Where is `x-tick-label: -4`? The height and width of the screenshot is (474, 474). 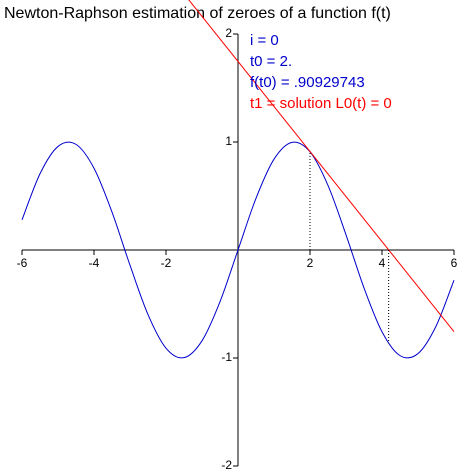 x-tick-label: -4 is located at coordinates (94, 263).